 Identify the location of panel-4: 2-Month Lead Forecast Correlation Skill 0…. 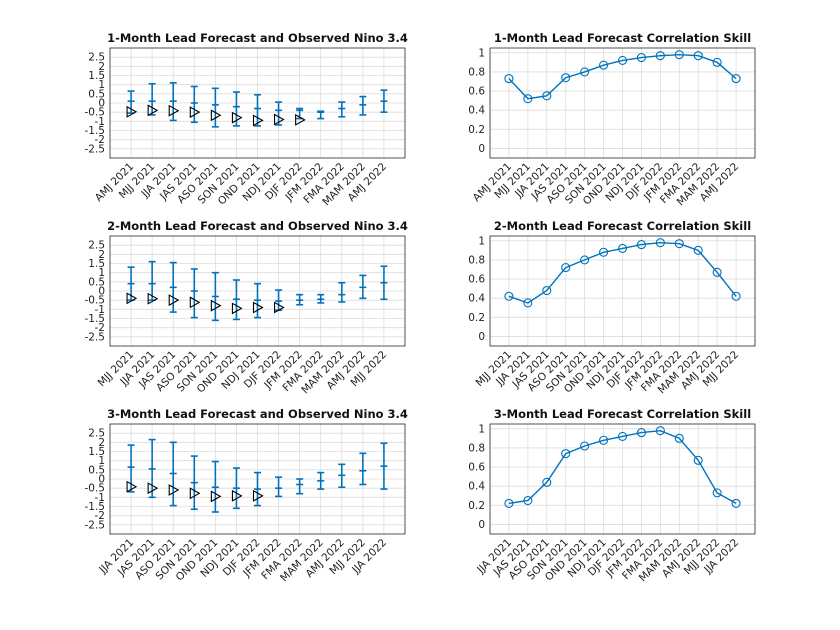
(612, 307).